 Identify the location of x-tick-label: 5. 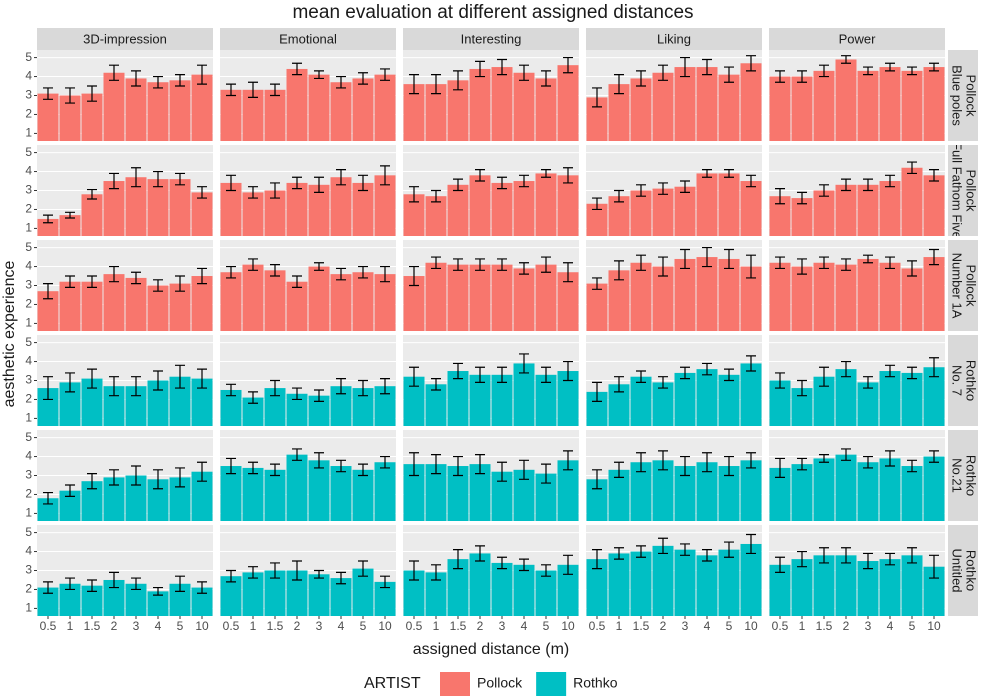
(546, 626).